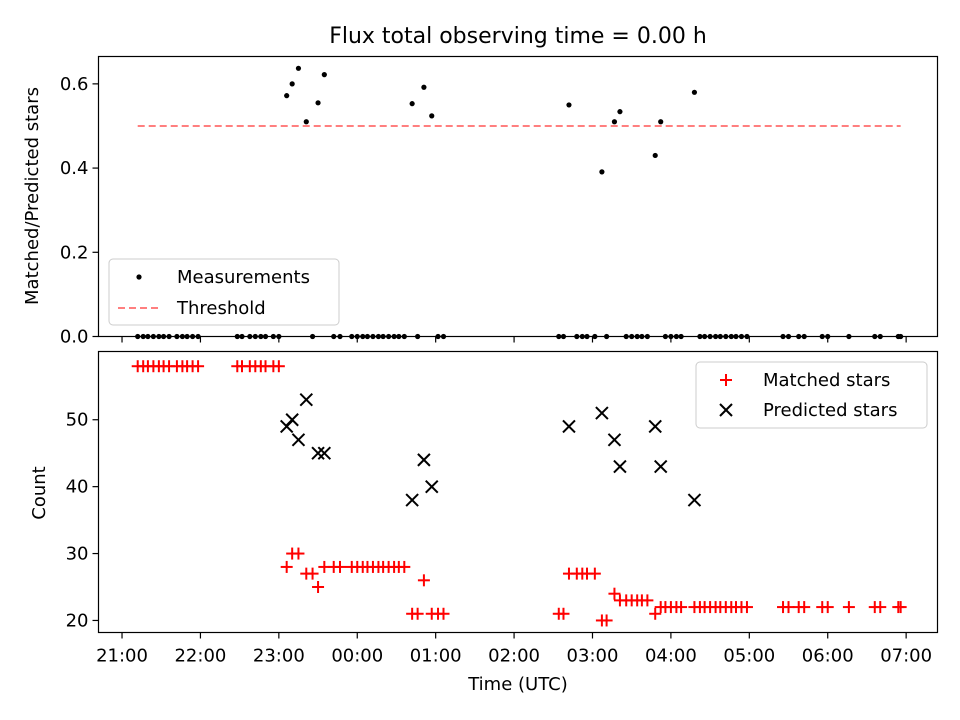 The height and width of the screenshot is (720, 960). I want to click on x-axis-label: Time (UTC), so click(517, 684).